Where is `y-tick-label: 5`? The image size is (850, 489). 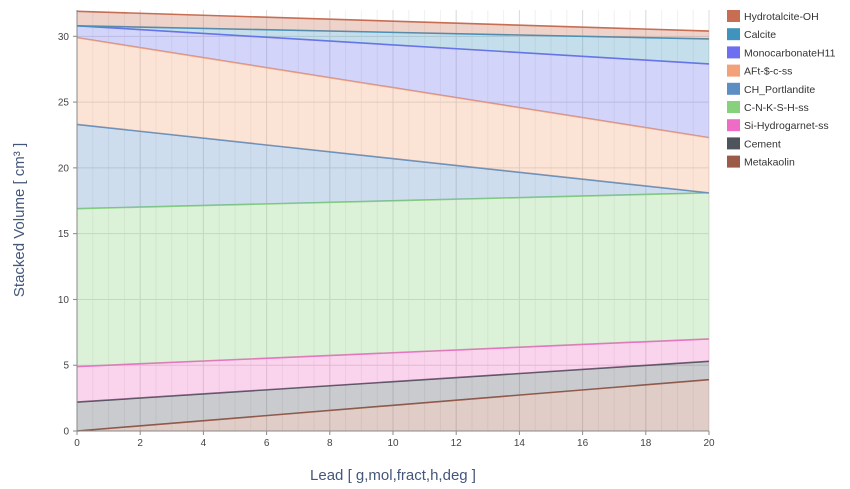 y-tick-label: 5 is located at coordinates (66, 366).